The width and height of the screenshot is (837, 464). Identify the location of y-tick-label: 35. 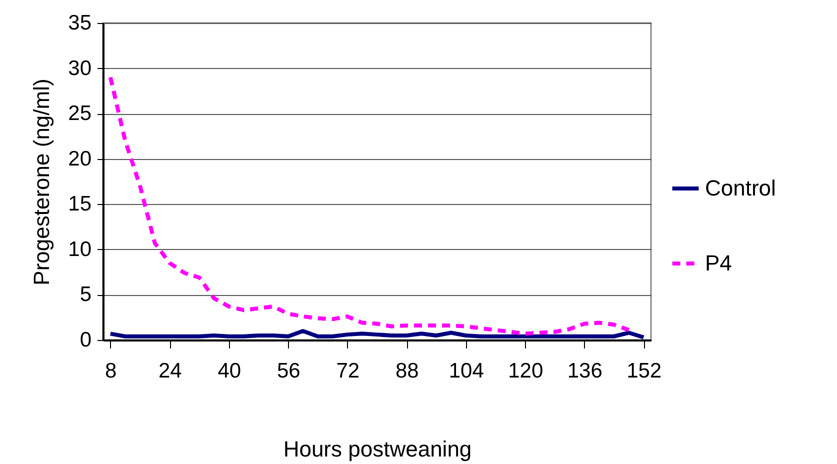
(80, 23).